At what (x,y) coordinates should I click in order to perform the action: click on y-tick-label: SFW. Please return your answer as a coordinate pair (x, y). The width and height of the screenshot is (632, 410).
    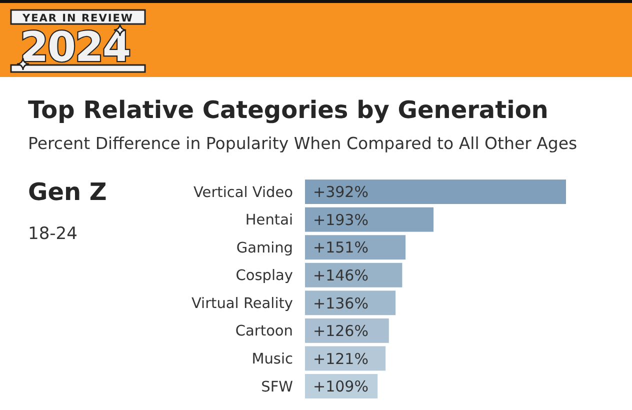
    Looking at the image, I should click on (277, 387).